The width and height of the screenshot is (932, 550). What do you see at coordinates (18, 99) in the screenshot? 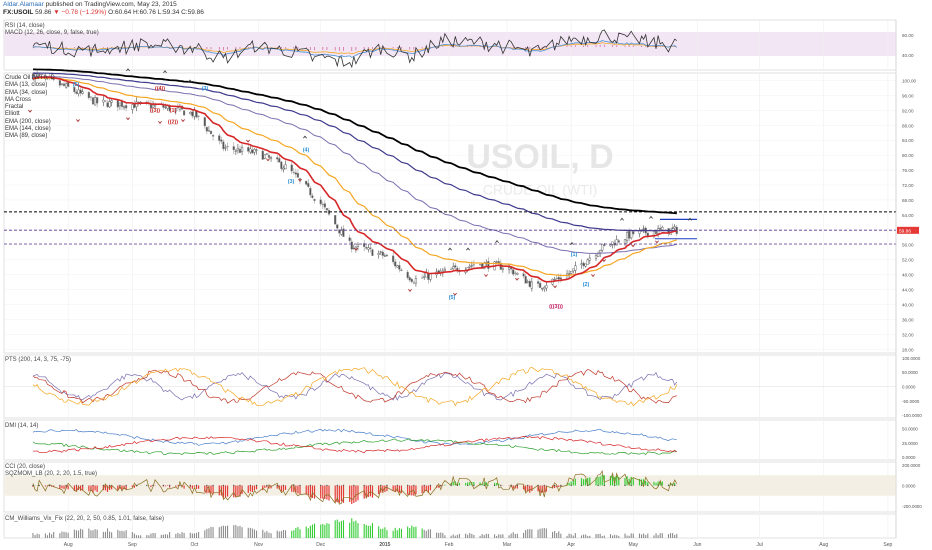
I see `indicator-item: MA Cross` at bounding box center [18, 99].